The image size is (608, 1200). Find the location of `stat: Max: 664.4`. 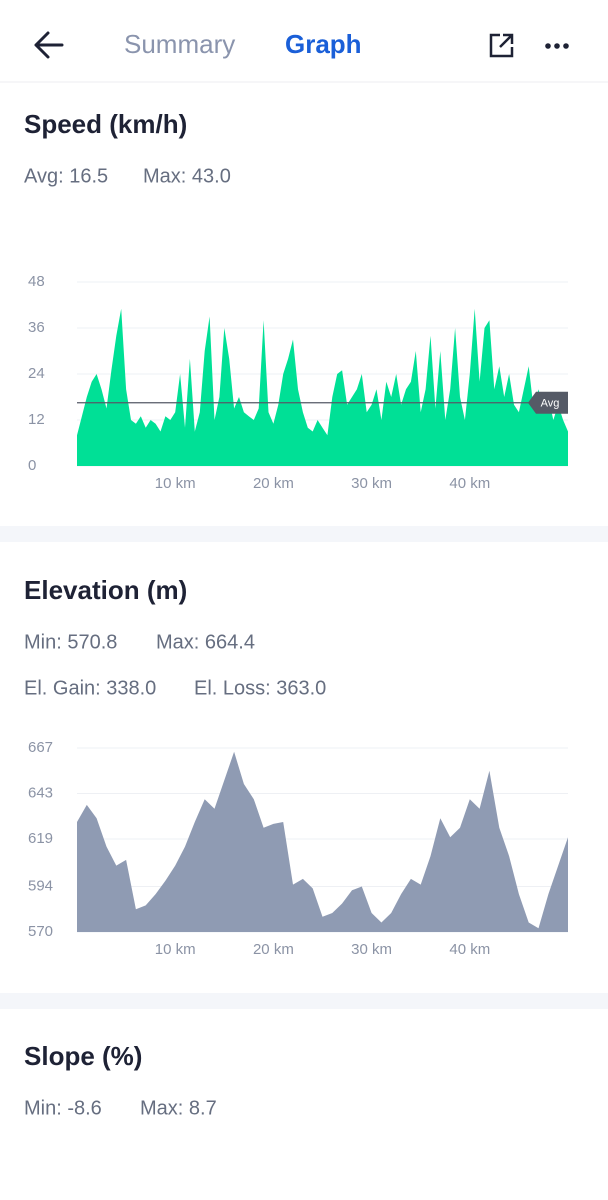

stat: Max: 664.4 is located at coordinates (205, 642).